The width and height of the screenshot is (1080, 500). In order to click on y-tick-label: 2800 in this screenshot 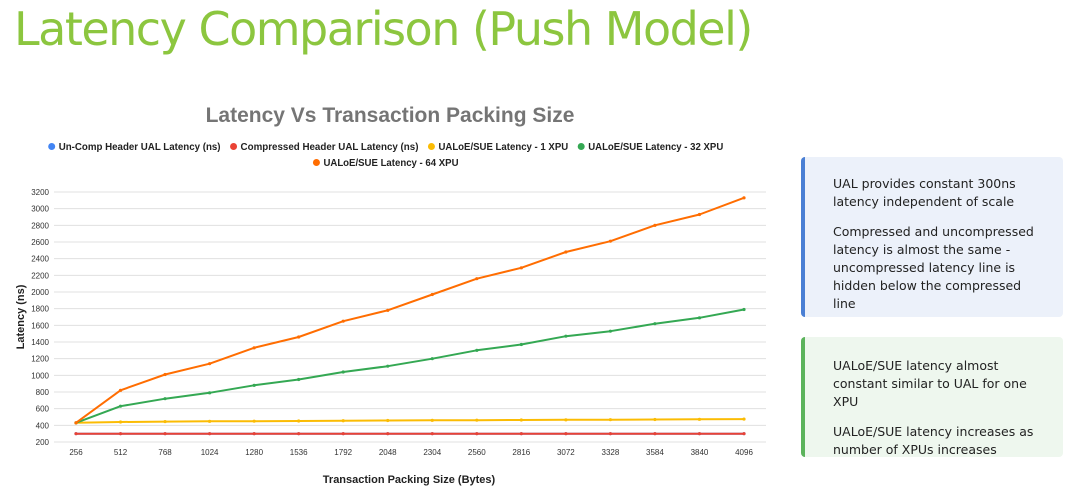, I will do `click(40, 225)`.